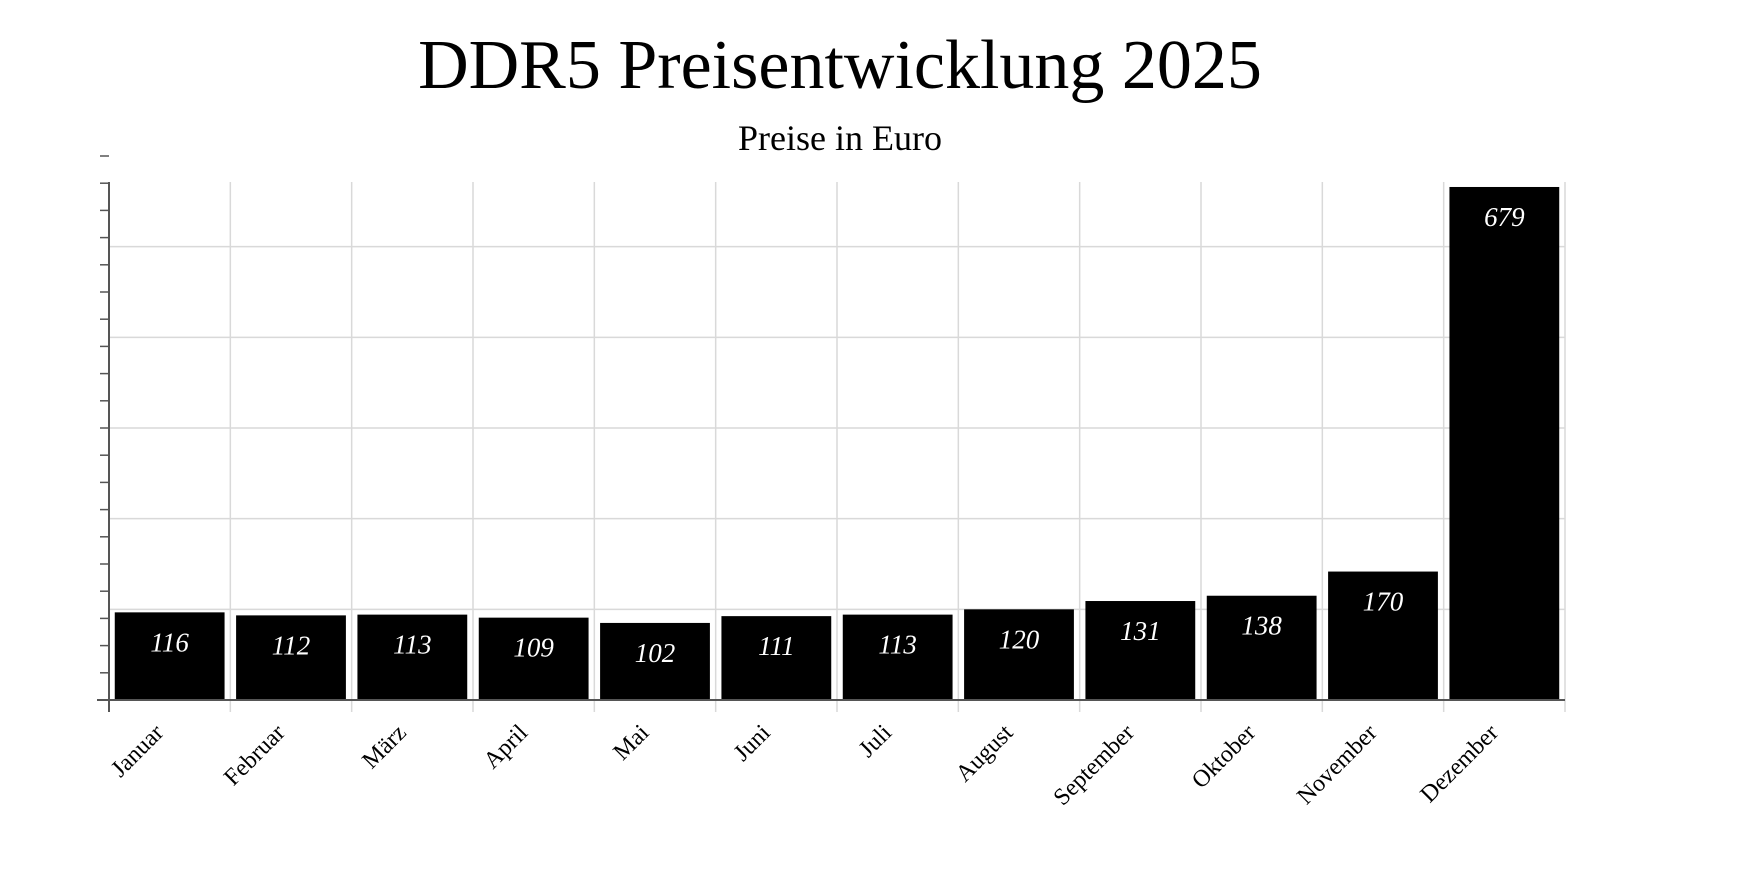 The height and width of the screenshot is (889, 1763). Describe the element at coordinates (169, 642) in the screenshot. I see `bar-value-label: 116` at that location.